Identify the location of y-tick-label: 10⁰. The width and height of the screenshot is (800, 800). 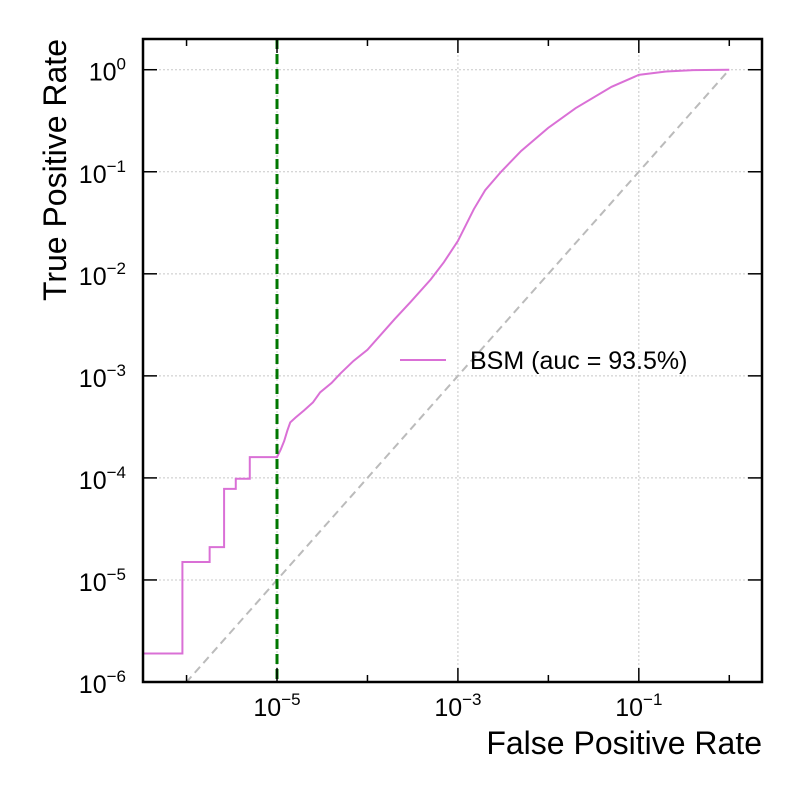
(107, 71).